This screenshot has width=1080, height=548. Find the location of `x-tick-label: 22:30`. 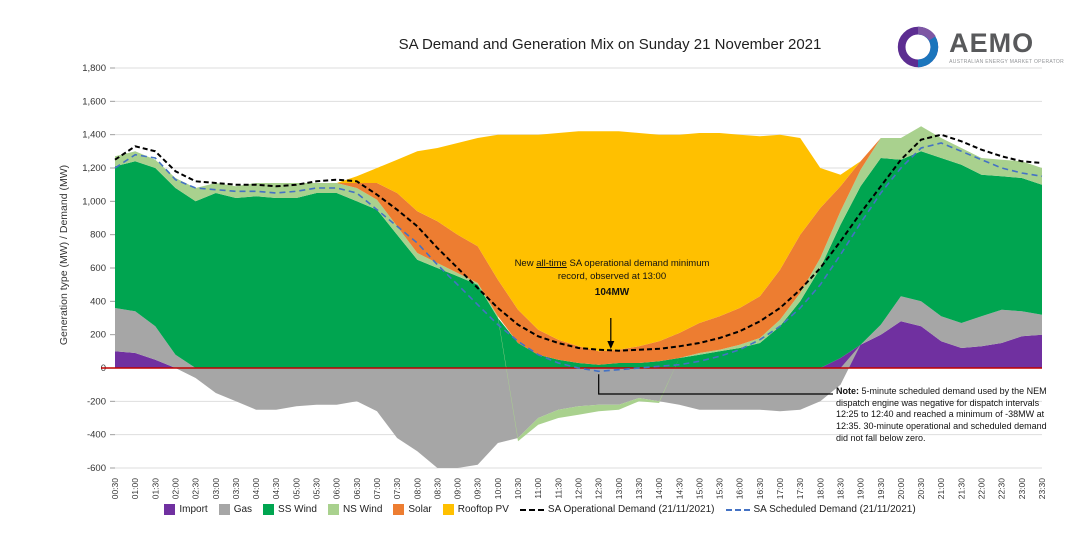

x-tick-label: 22:30 is located at coordinates (1002, 489).